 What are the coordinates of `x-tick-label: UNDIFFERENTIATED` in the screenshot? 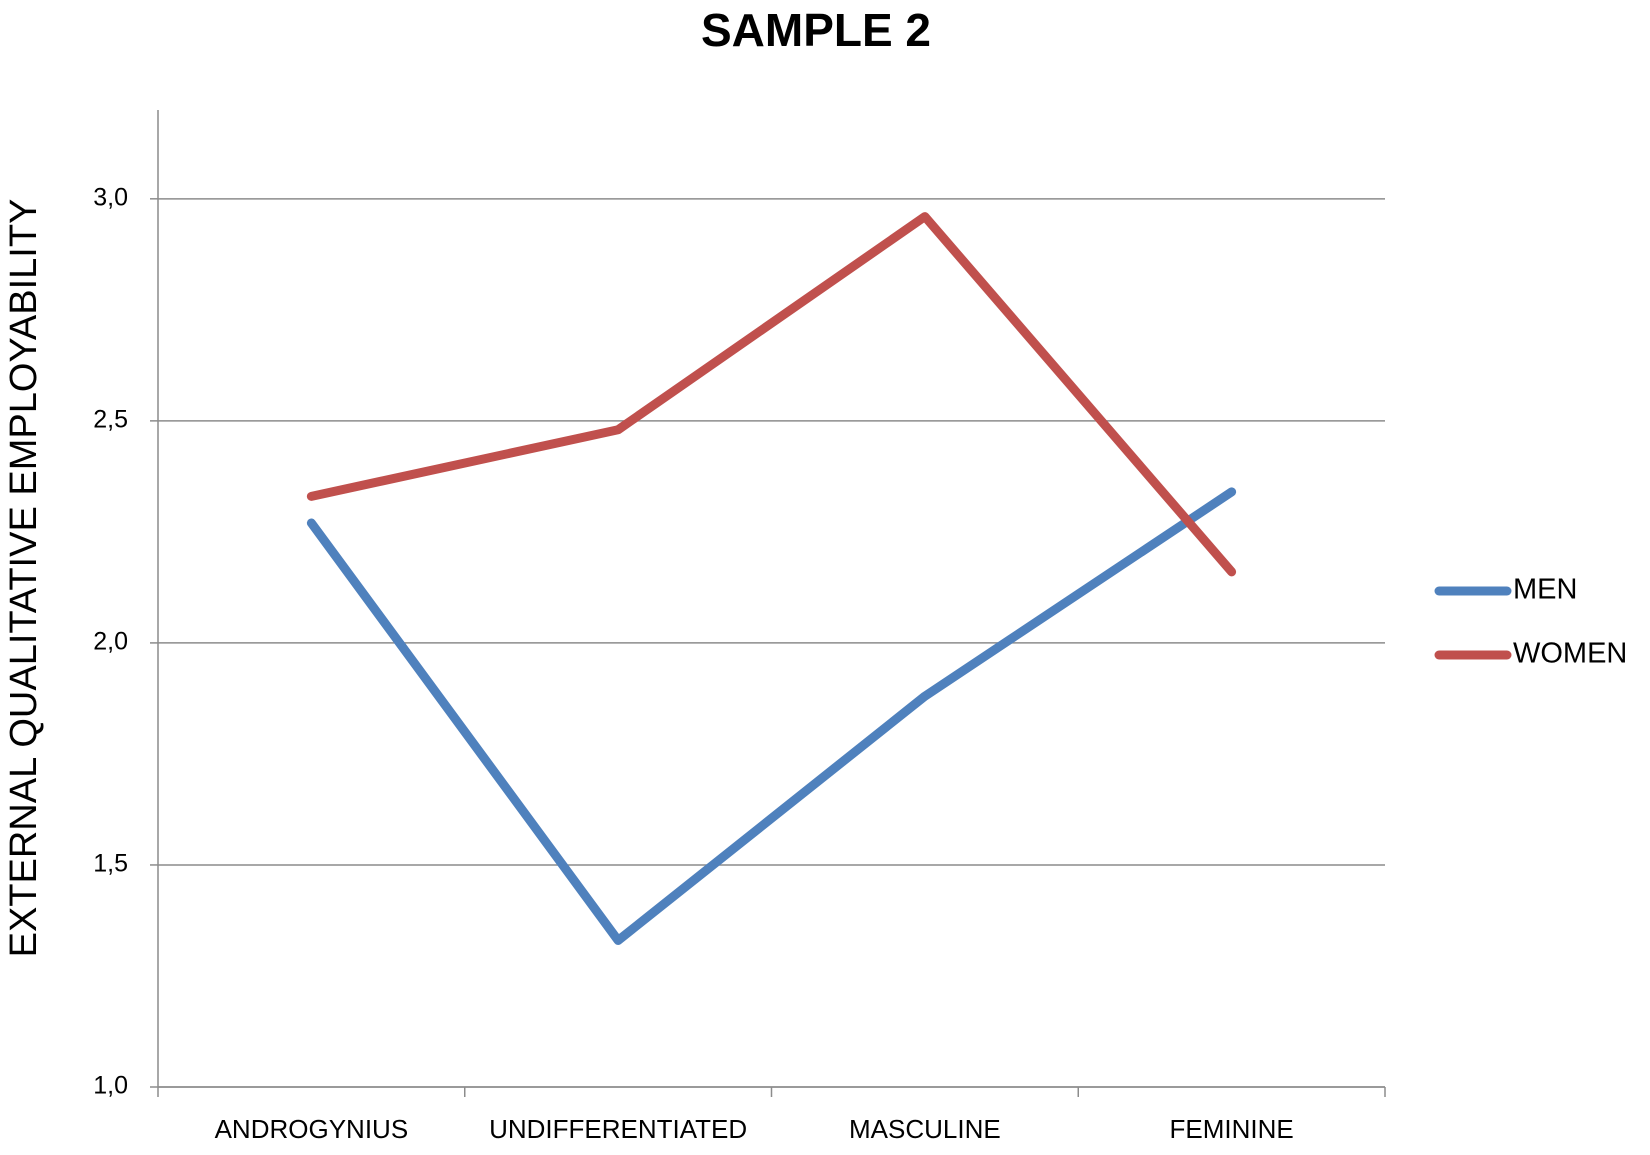 It's located at (618, 1129).